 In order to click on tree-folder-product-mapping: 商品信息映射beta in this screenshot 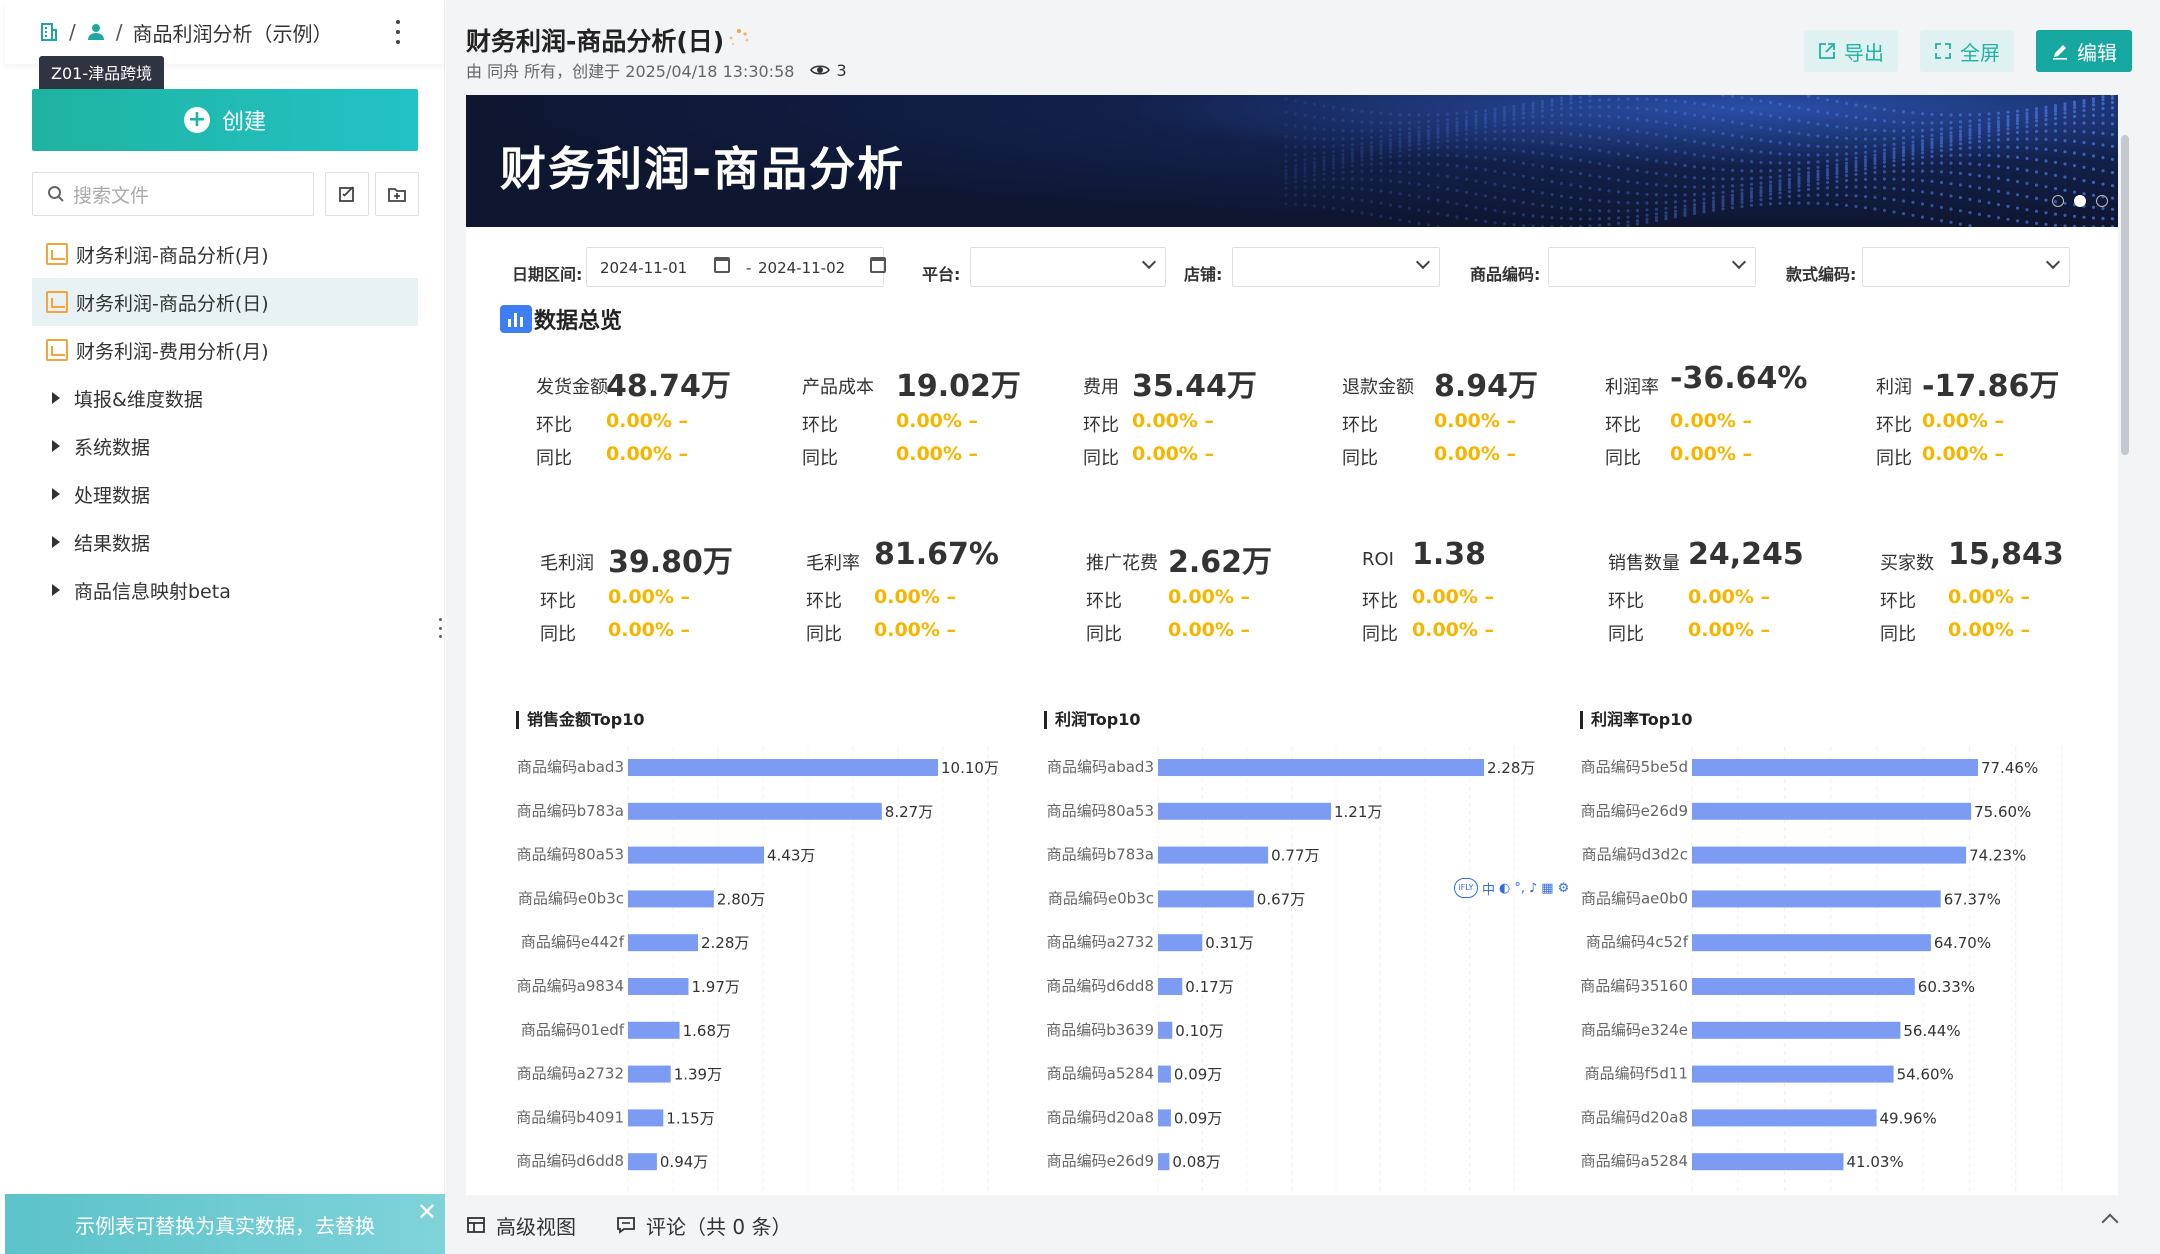, I will do `click(225, 590)`.